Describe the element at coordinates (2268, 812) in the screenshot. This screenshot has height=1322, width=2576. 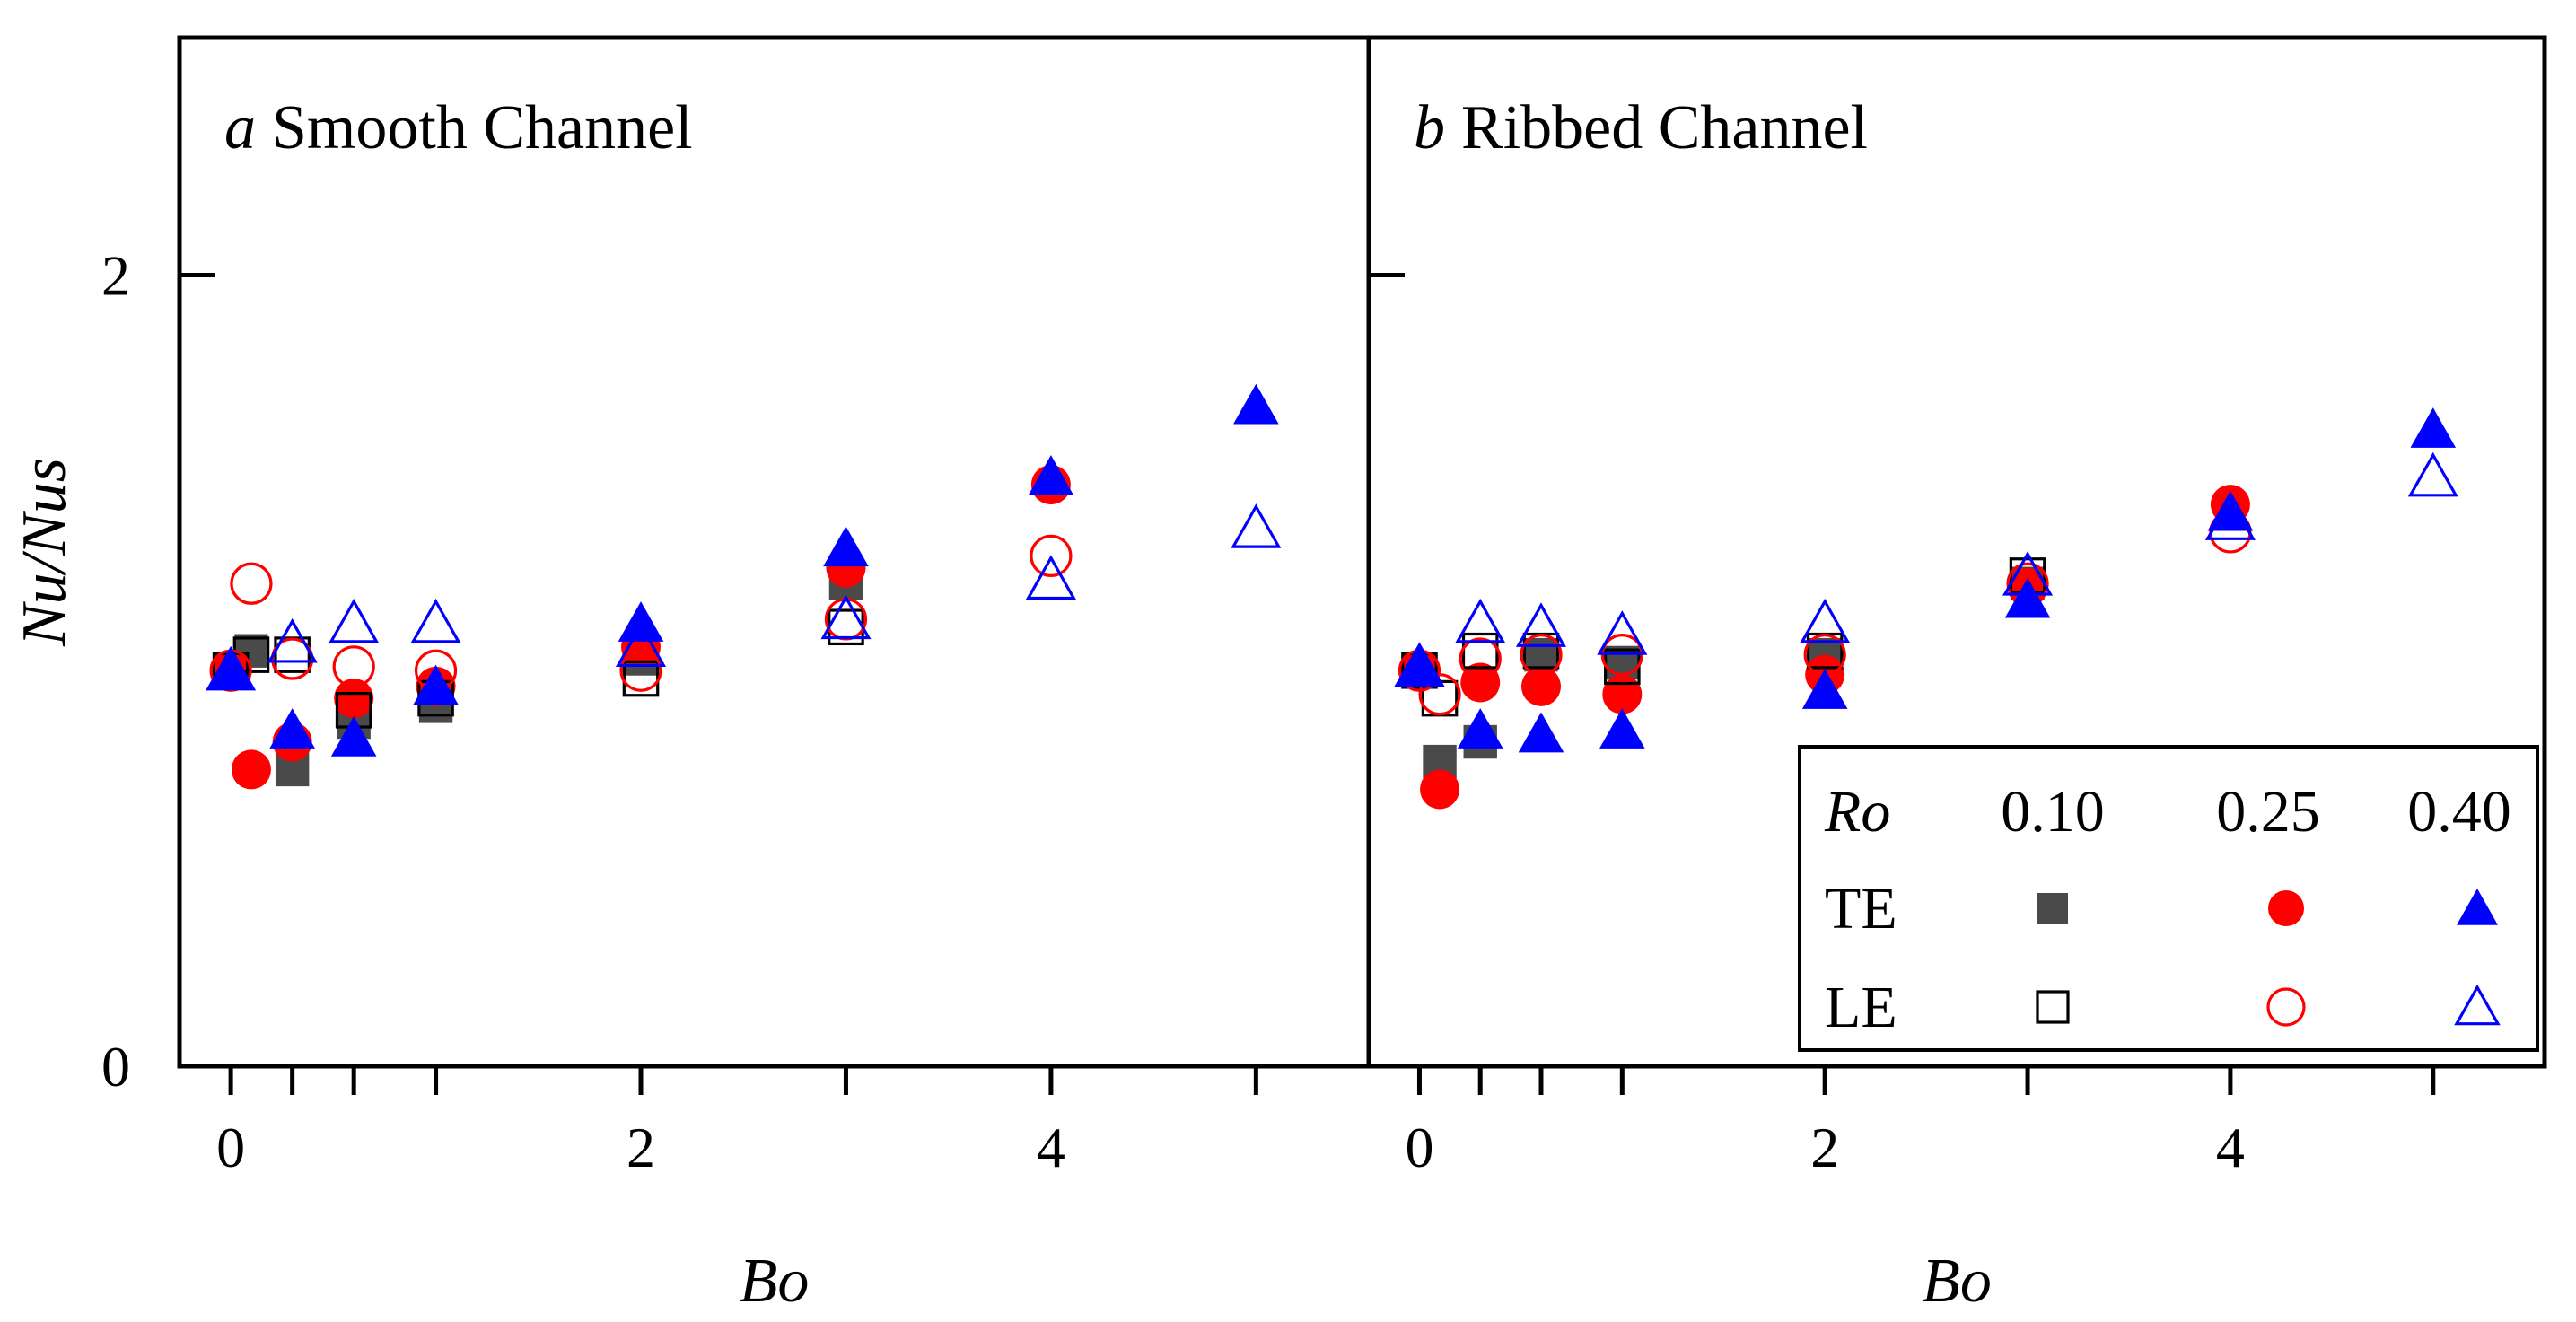
I see `legend-column-1: 0.25` at that location.